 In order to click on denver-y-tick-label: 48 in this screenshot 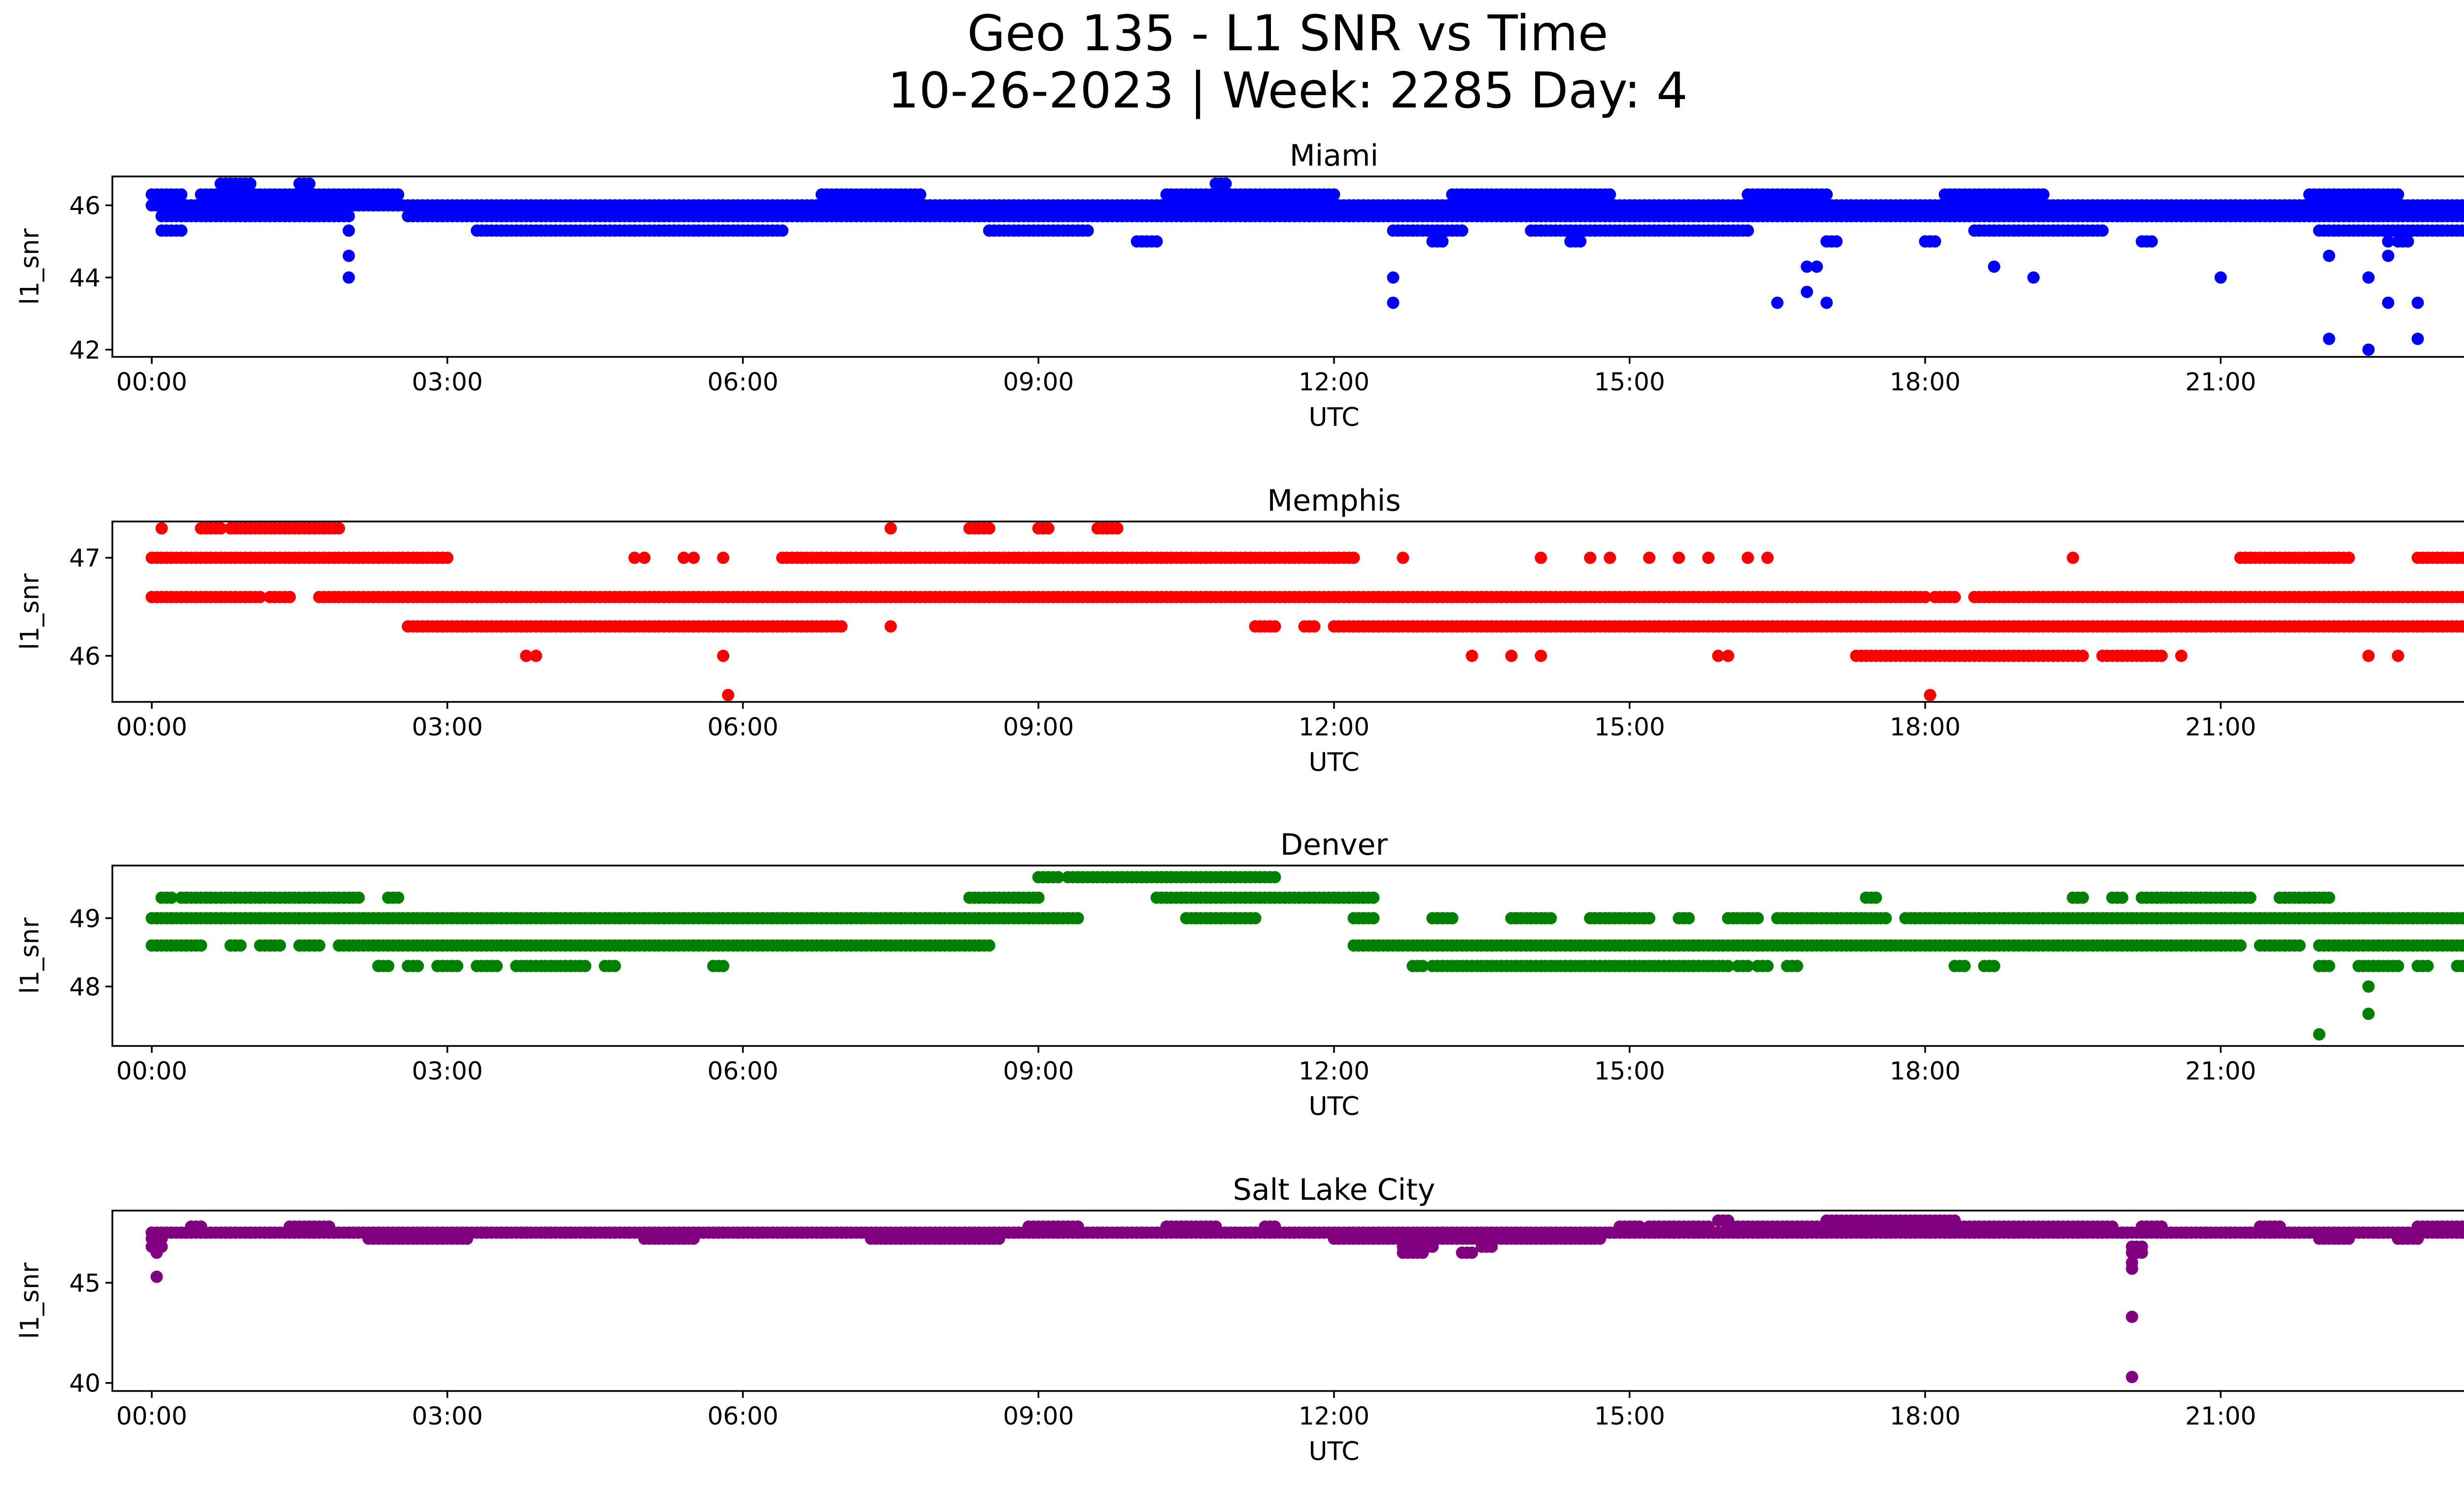, I will do `click(85, 987)`.